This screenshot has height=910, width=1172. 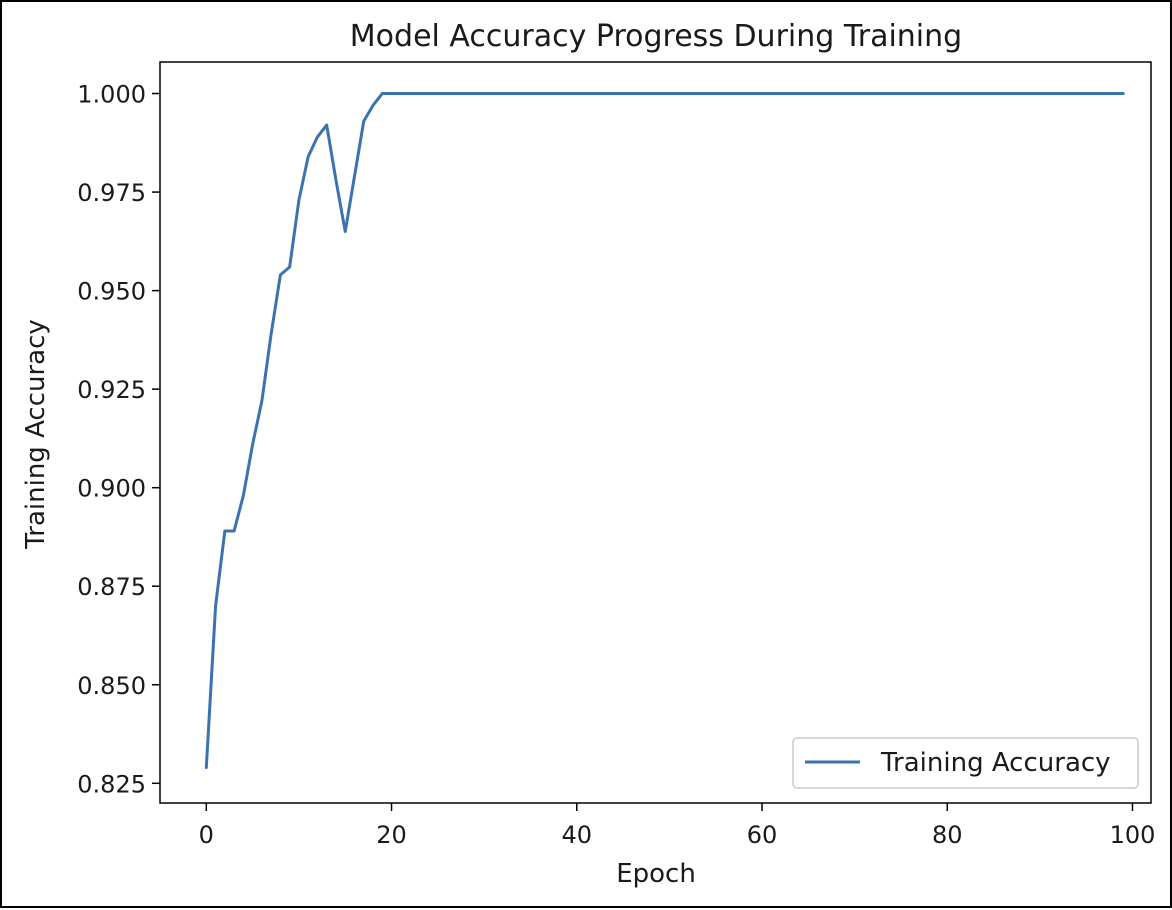 What do you see at coordinates (762, 835) in the screenshot?
I see `x-tick-label: 60` at bounding box center [762, 835].